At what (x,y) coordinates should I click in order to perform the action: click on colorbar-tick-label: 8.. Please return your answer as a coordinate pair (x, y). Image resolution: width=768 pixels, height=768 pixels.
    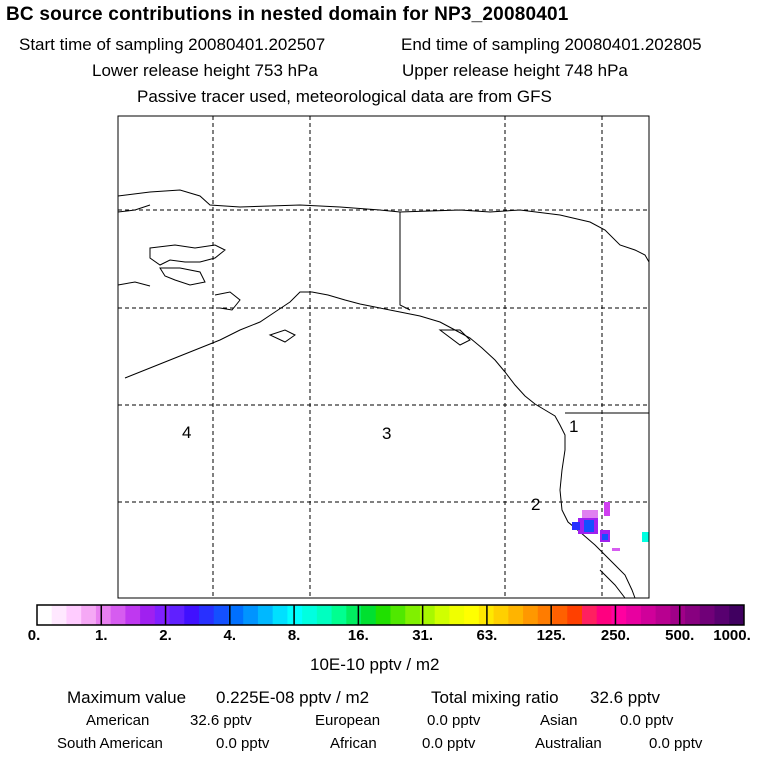
    Looking at the image, I should click on (294, 635).